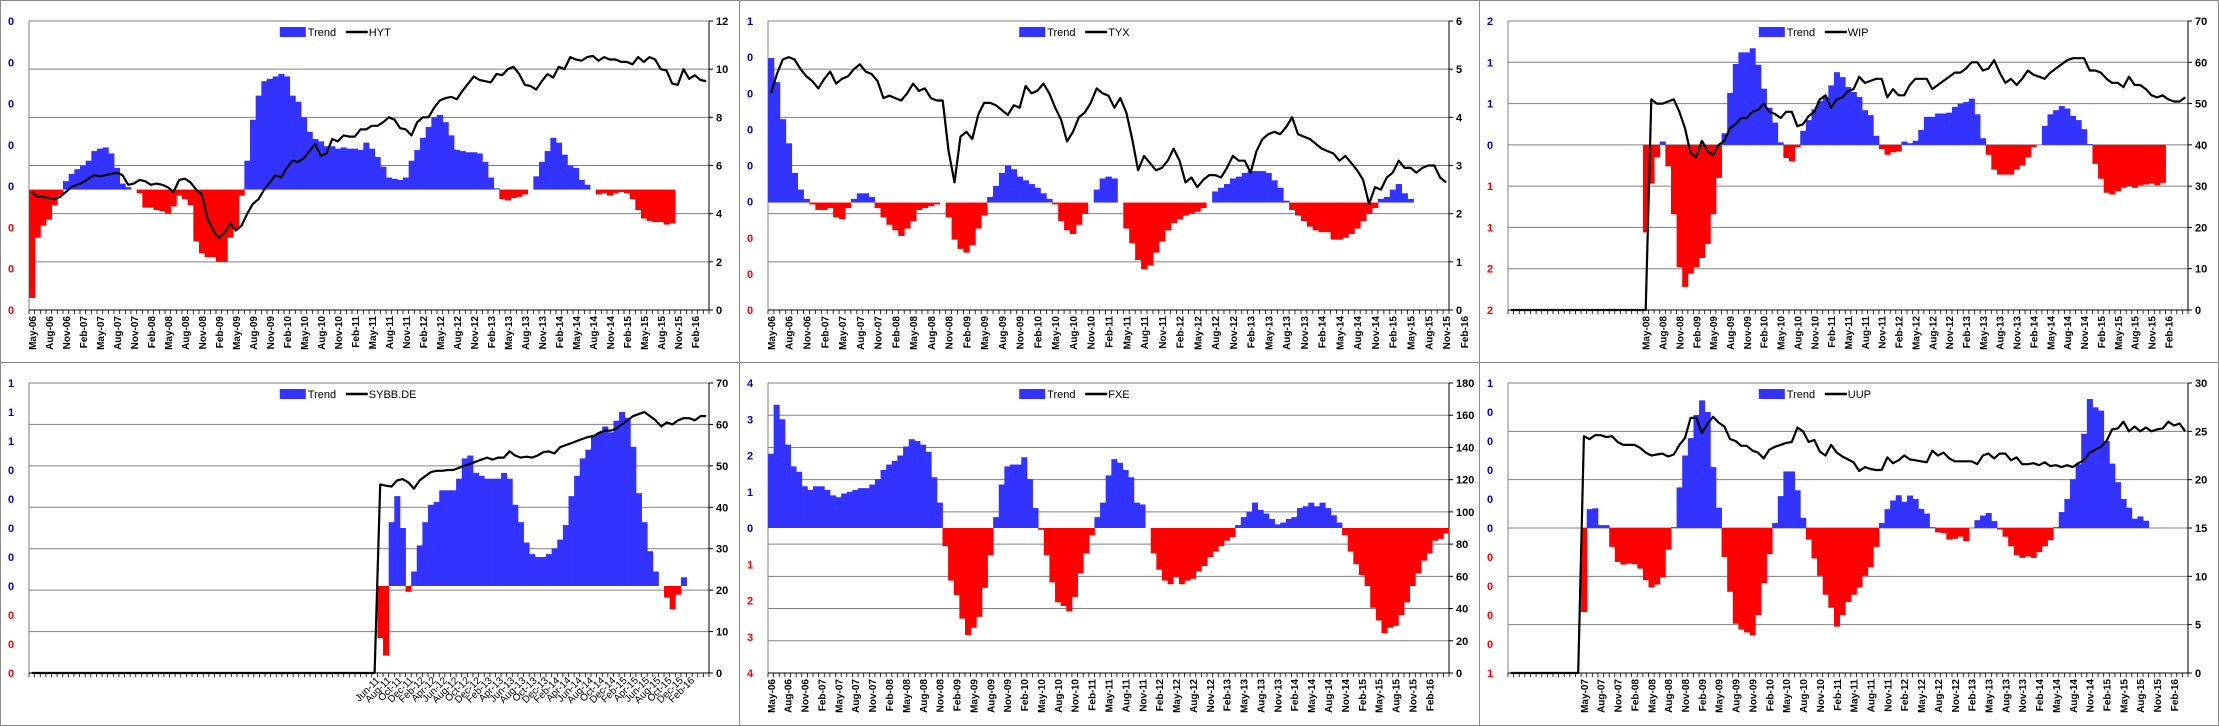 This screenshot has height=726, width=2219. What do you see at coordinates (719, 167) in the screenshot?
I see `right-axis-tick-label: 6` at bounding box center [719, 167].